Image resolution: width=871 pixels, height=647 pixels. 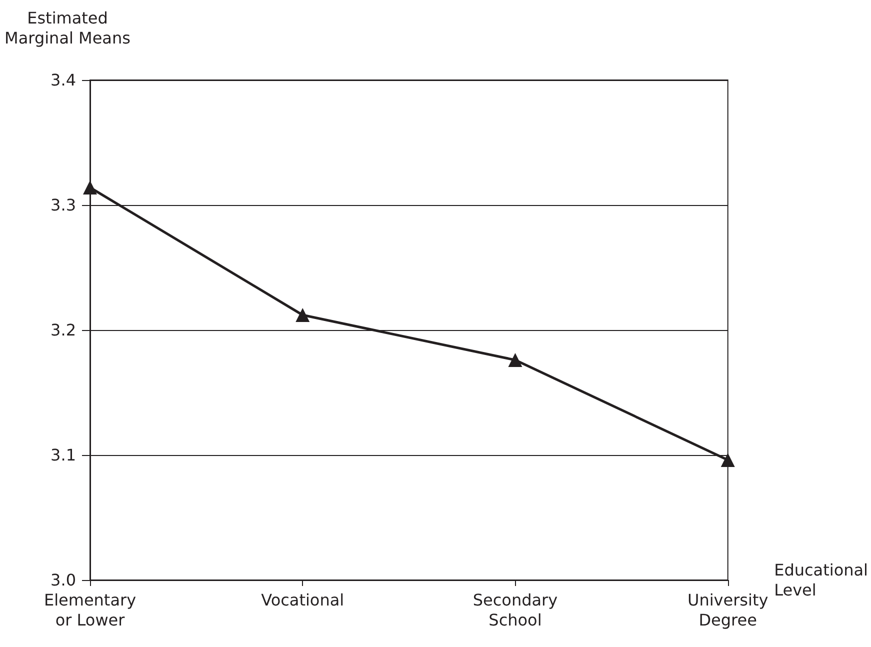 I want to click on x-tick-label: Vocational, so click(x=302, y=600).